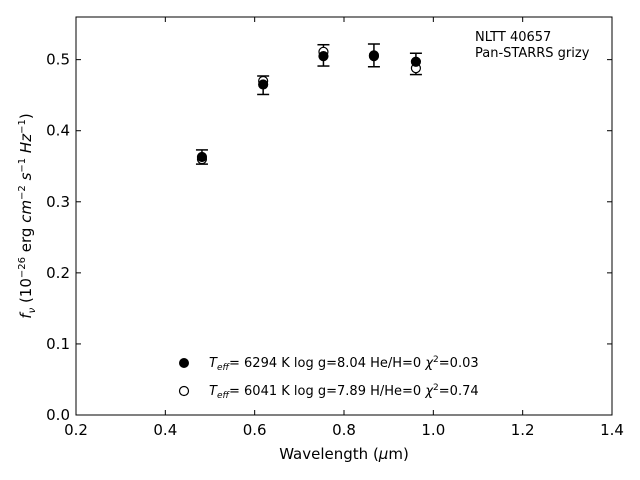 The width and height of the screenshot is (640, 480). What do you see at coordinates (58, 273) in the screenshot?
I see `y-tick-label-2: 0.2` at bounding box center [58, 273].